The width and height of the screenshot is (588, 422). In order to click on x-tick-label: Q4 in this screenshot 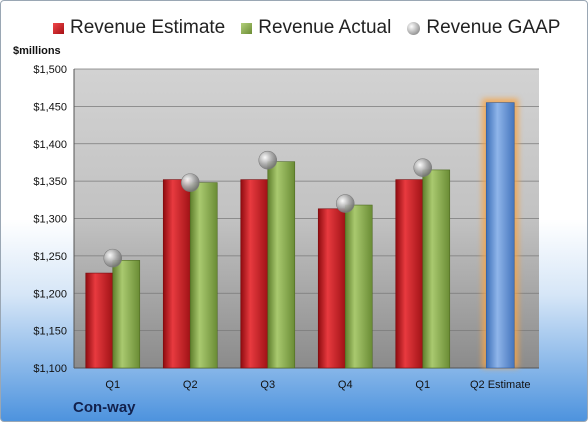, I will do `click(345, 385)`.